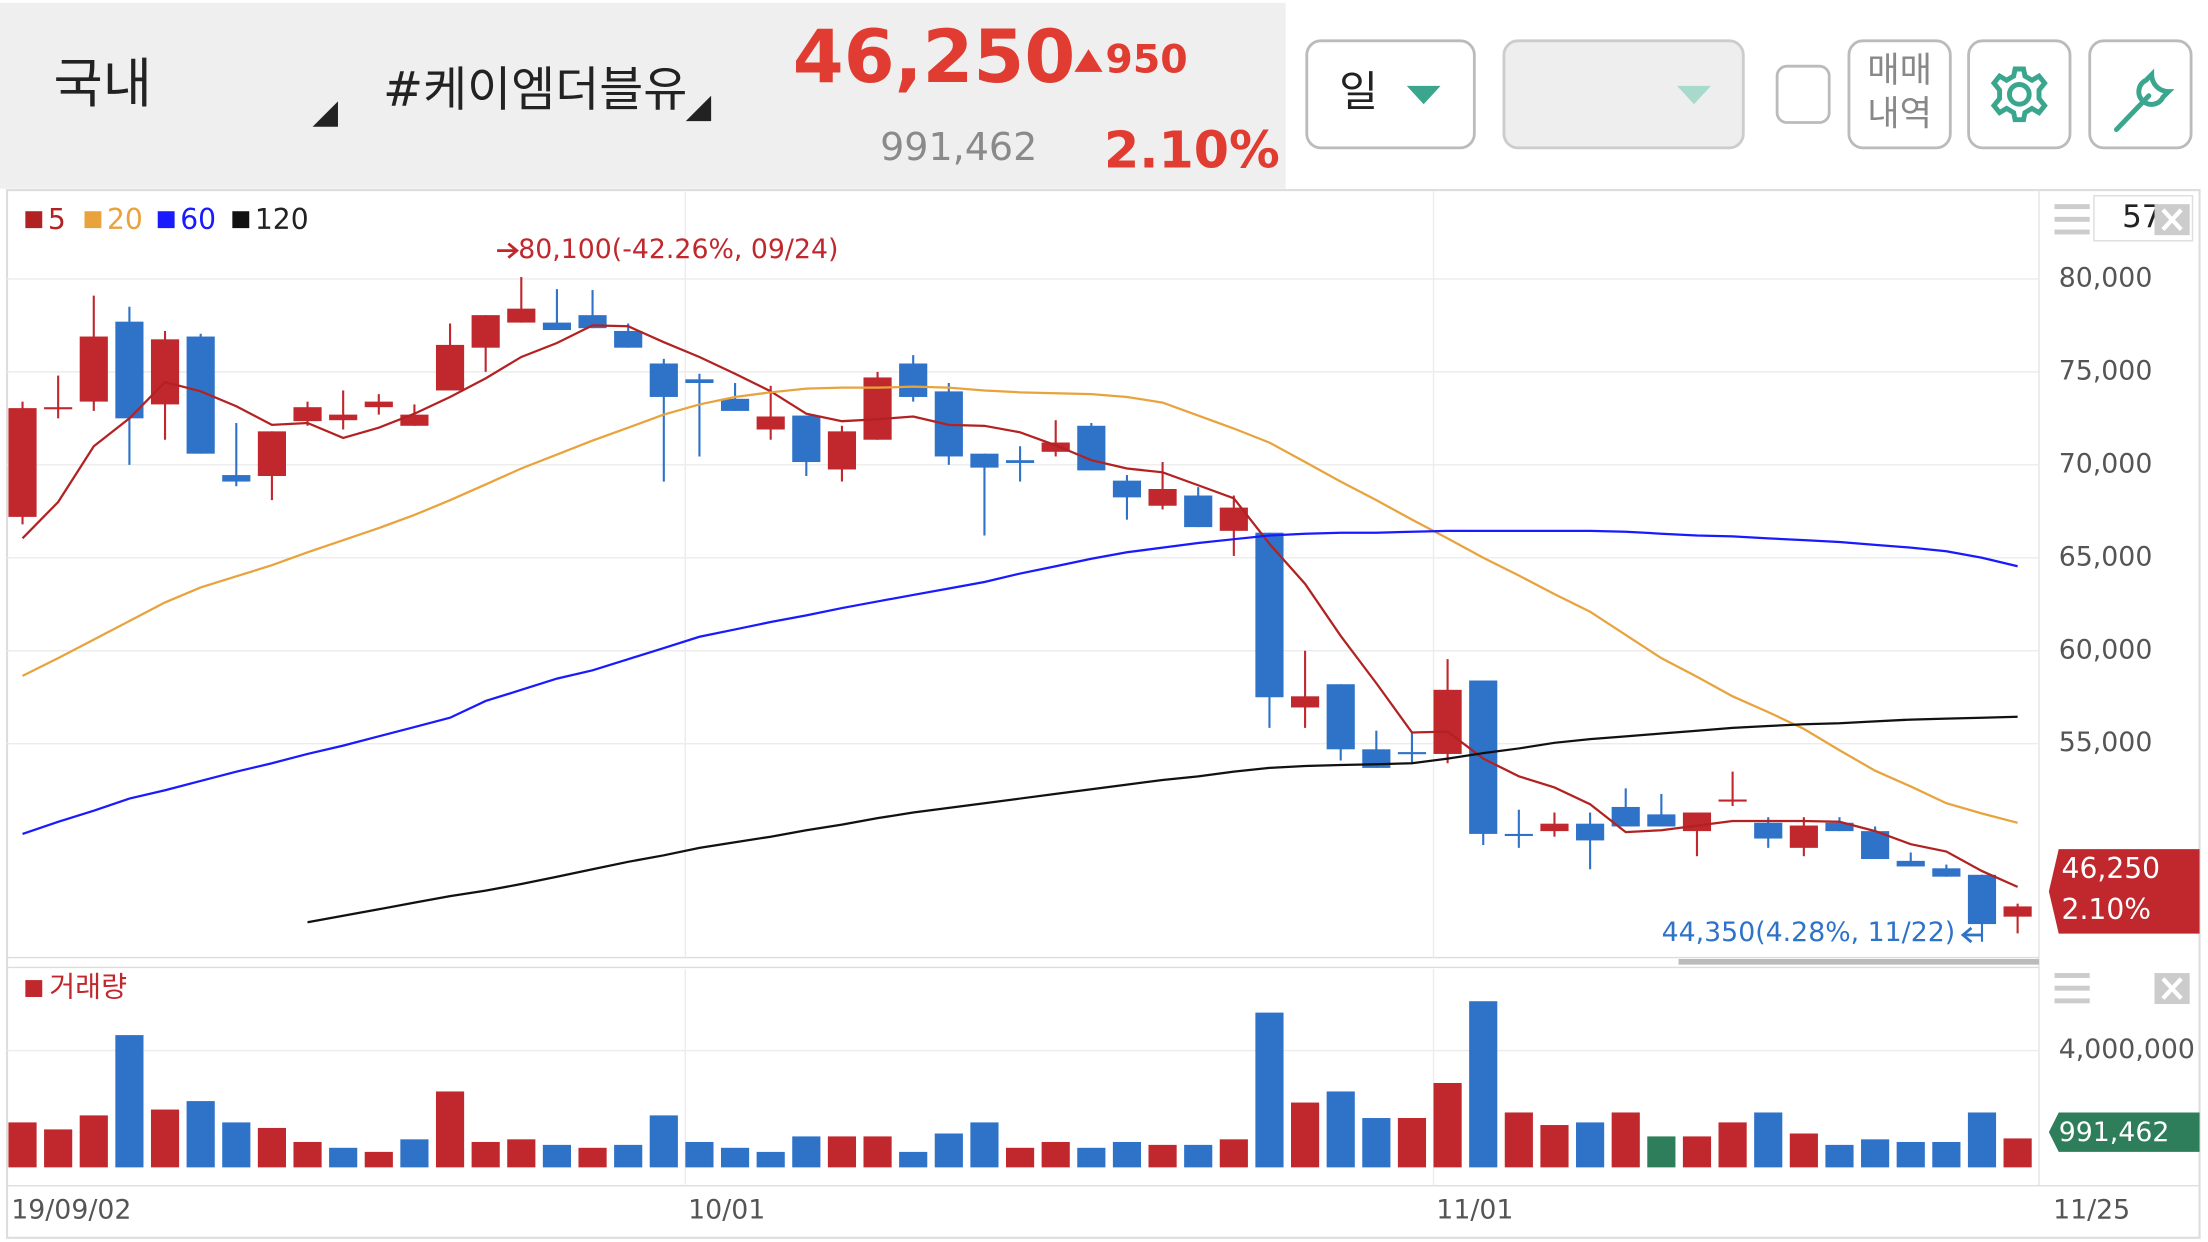  Describe the element at coordinates (103, 83) in the screenshot. I see `market-select: 국내` at that location.